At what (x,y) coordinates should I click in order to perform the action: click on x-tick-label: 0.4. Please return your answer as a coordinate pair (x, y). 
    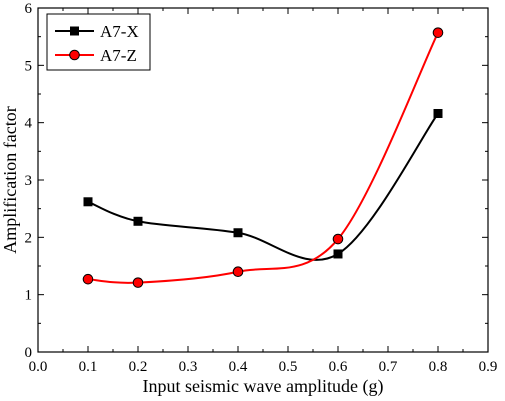
    Looking at the image, I should click on (238, 367).